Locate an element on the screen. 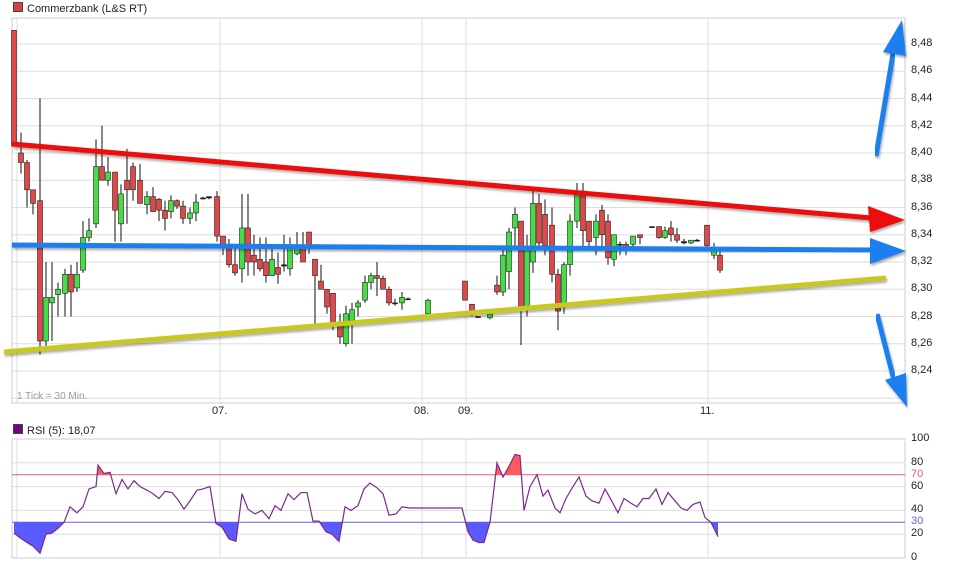 The width and height of the screenshot is (953, 570). time-tick: 08. is located at coordinates (422, 411).